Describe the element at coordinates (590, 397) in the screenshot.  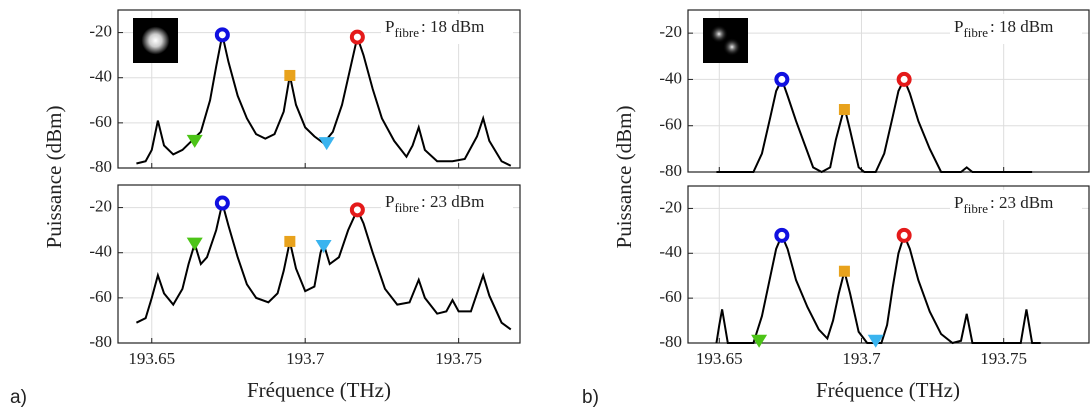
I see `panel-label: b)` at that location.